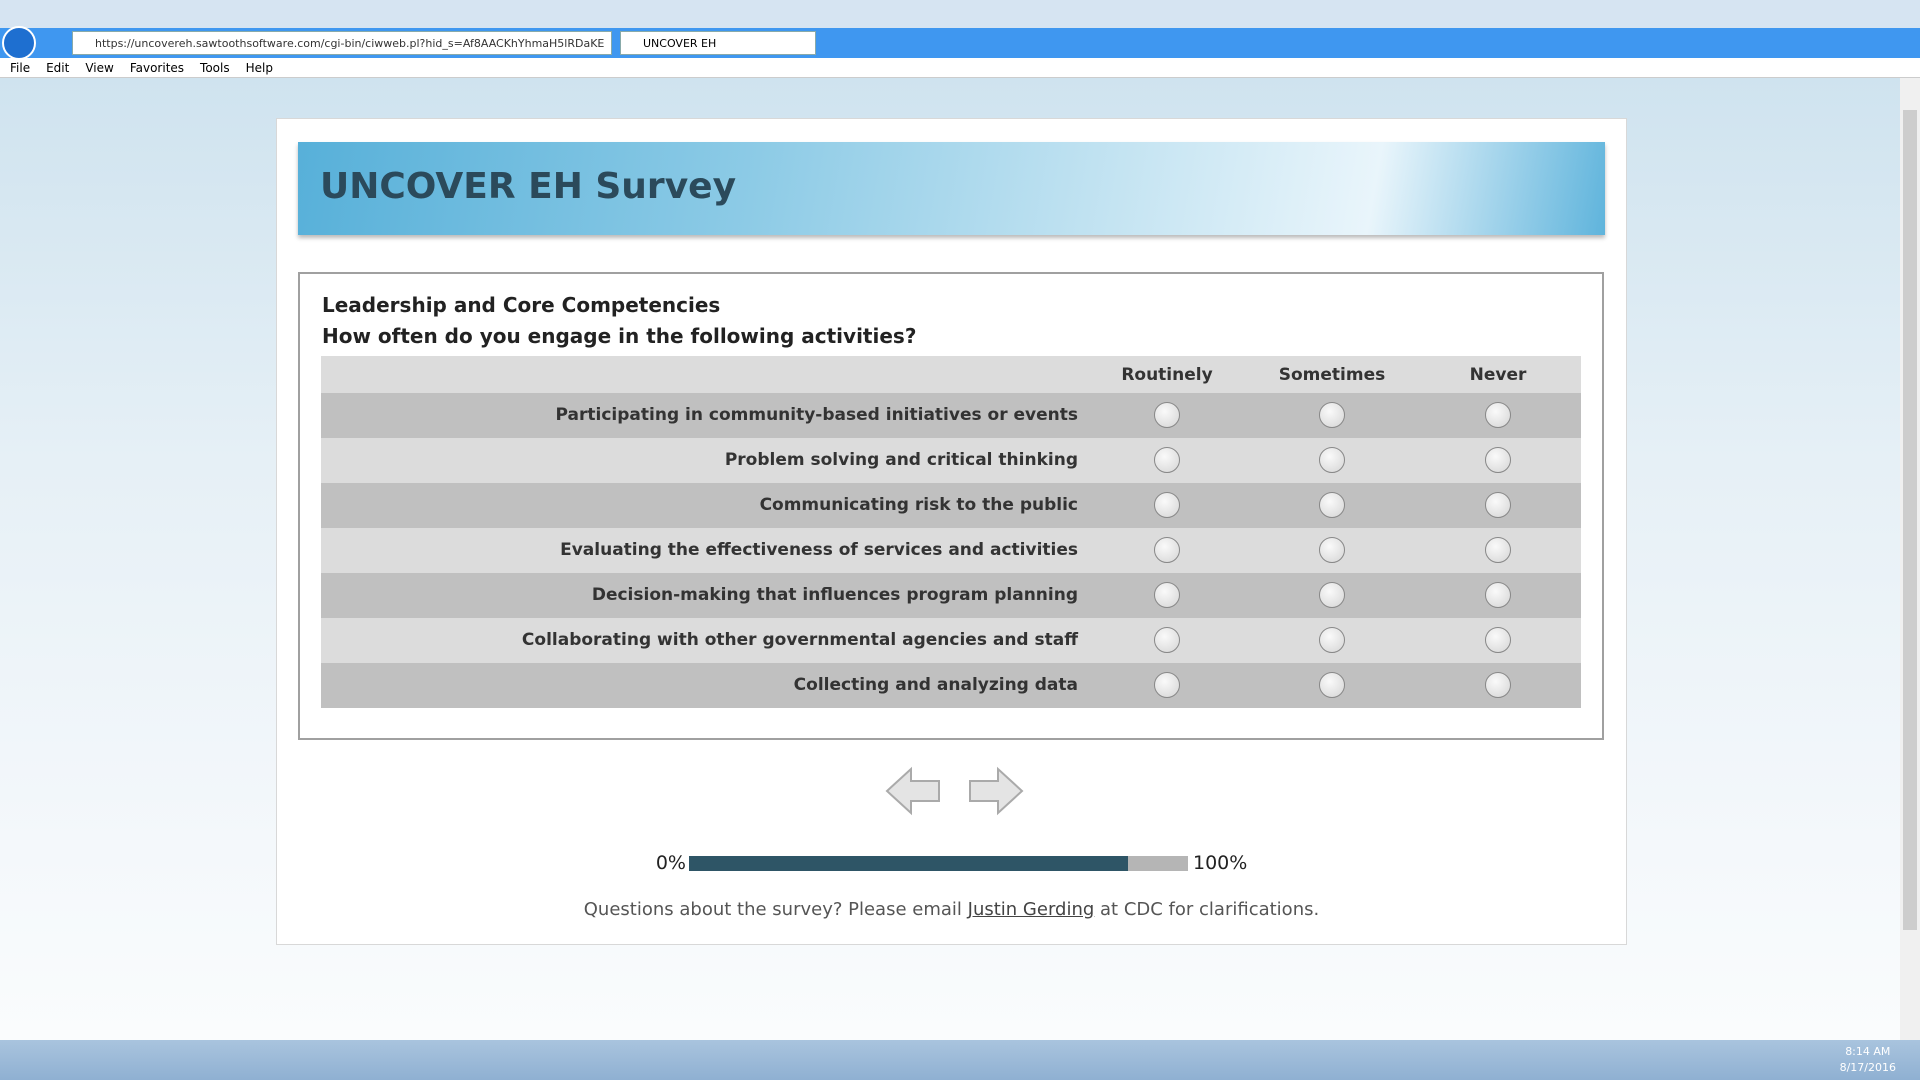 The width and height of the screenshot is (1920, 1080). I want to click on clock: 8:14 AM 8/17/2016, so click(1868, 1060).